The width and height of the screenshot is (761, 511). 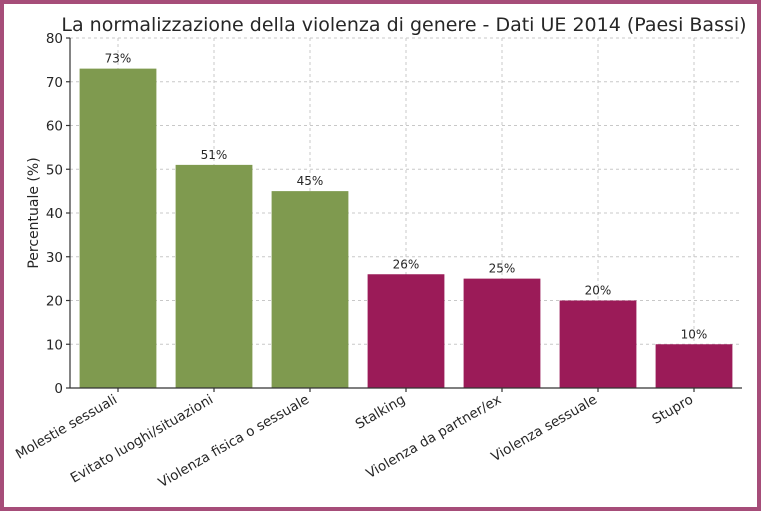 I want to click on x-tick-label: Violenza fisica o sessuale, so click(x=234, y=442).